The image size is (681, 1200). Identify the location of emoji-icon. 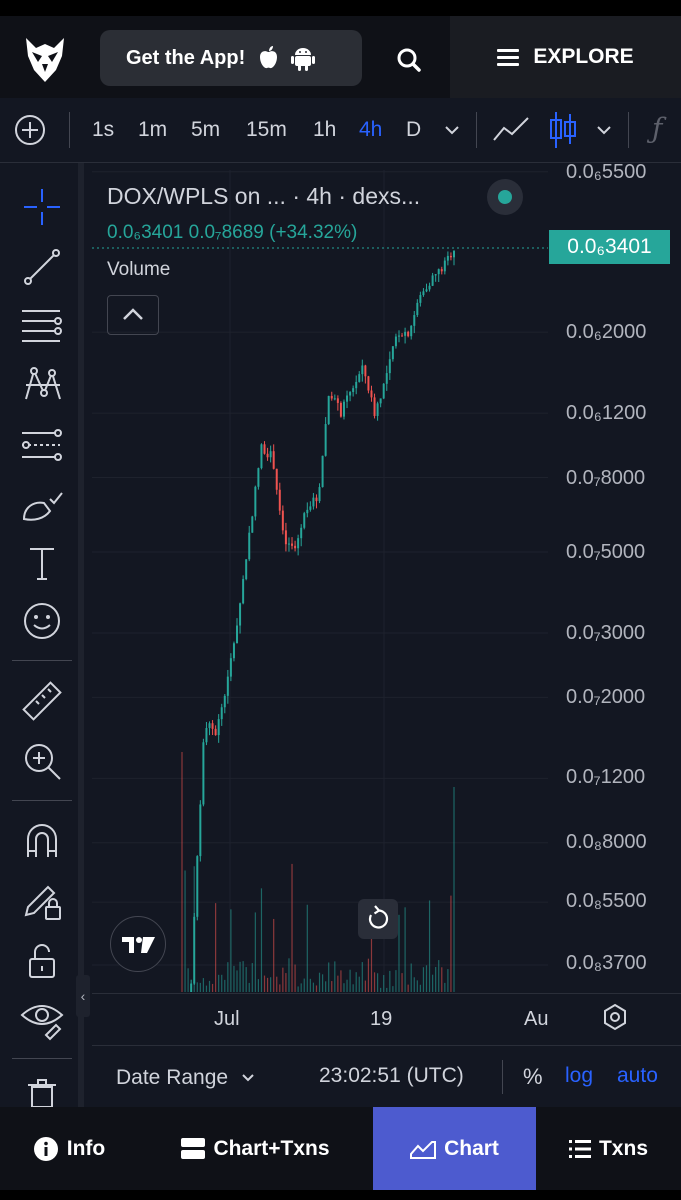
(42, 621).